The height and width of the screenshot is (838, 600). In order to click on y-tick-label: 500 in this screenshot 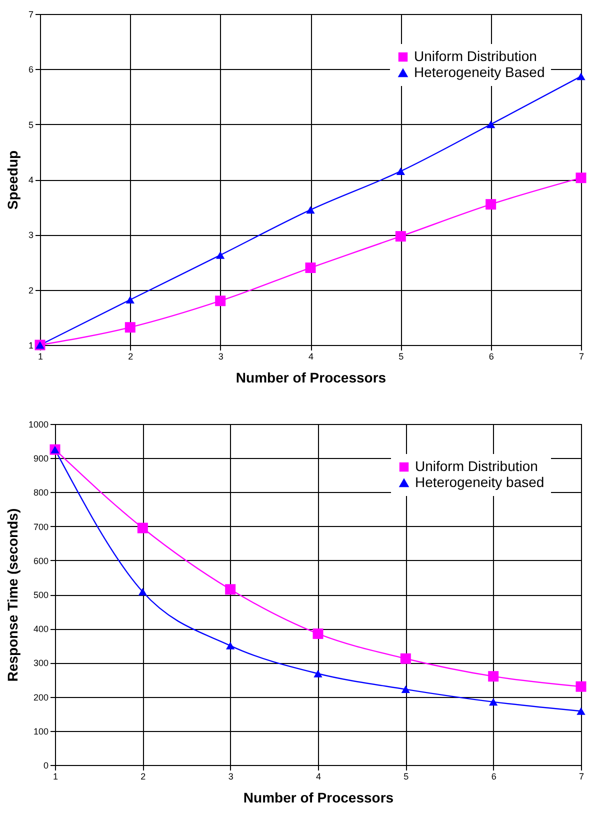, I will do `click(40, 595)`.